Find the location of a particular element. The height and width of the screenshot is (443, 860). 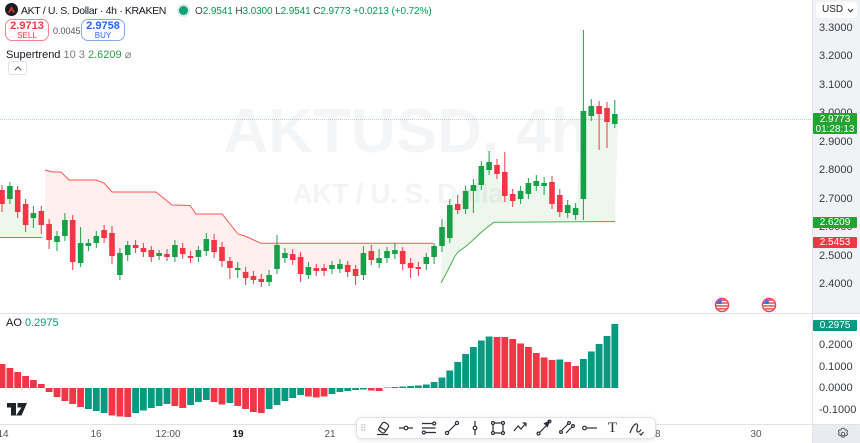

svg-text: AKTUSD, 4h is located at coordinates (405, 131).